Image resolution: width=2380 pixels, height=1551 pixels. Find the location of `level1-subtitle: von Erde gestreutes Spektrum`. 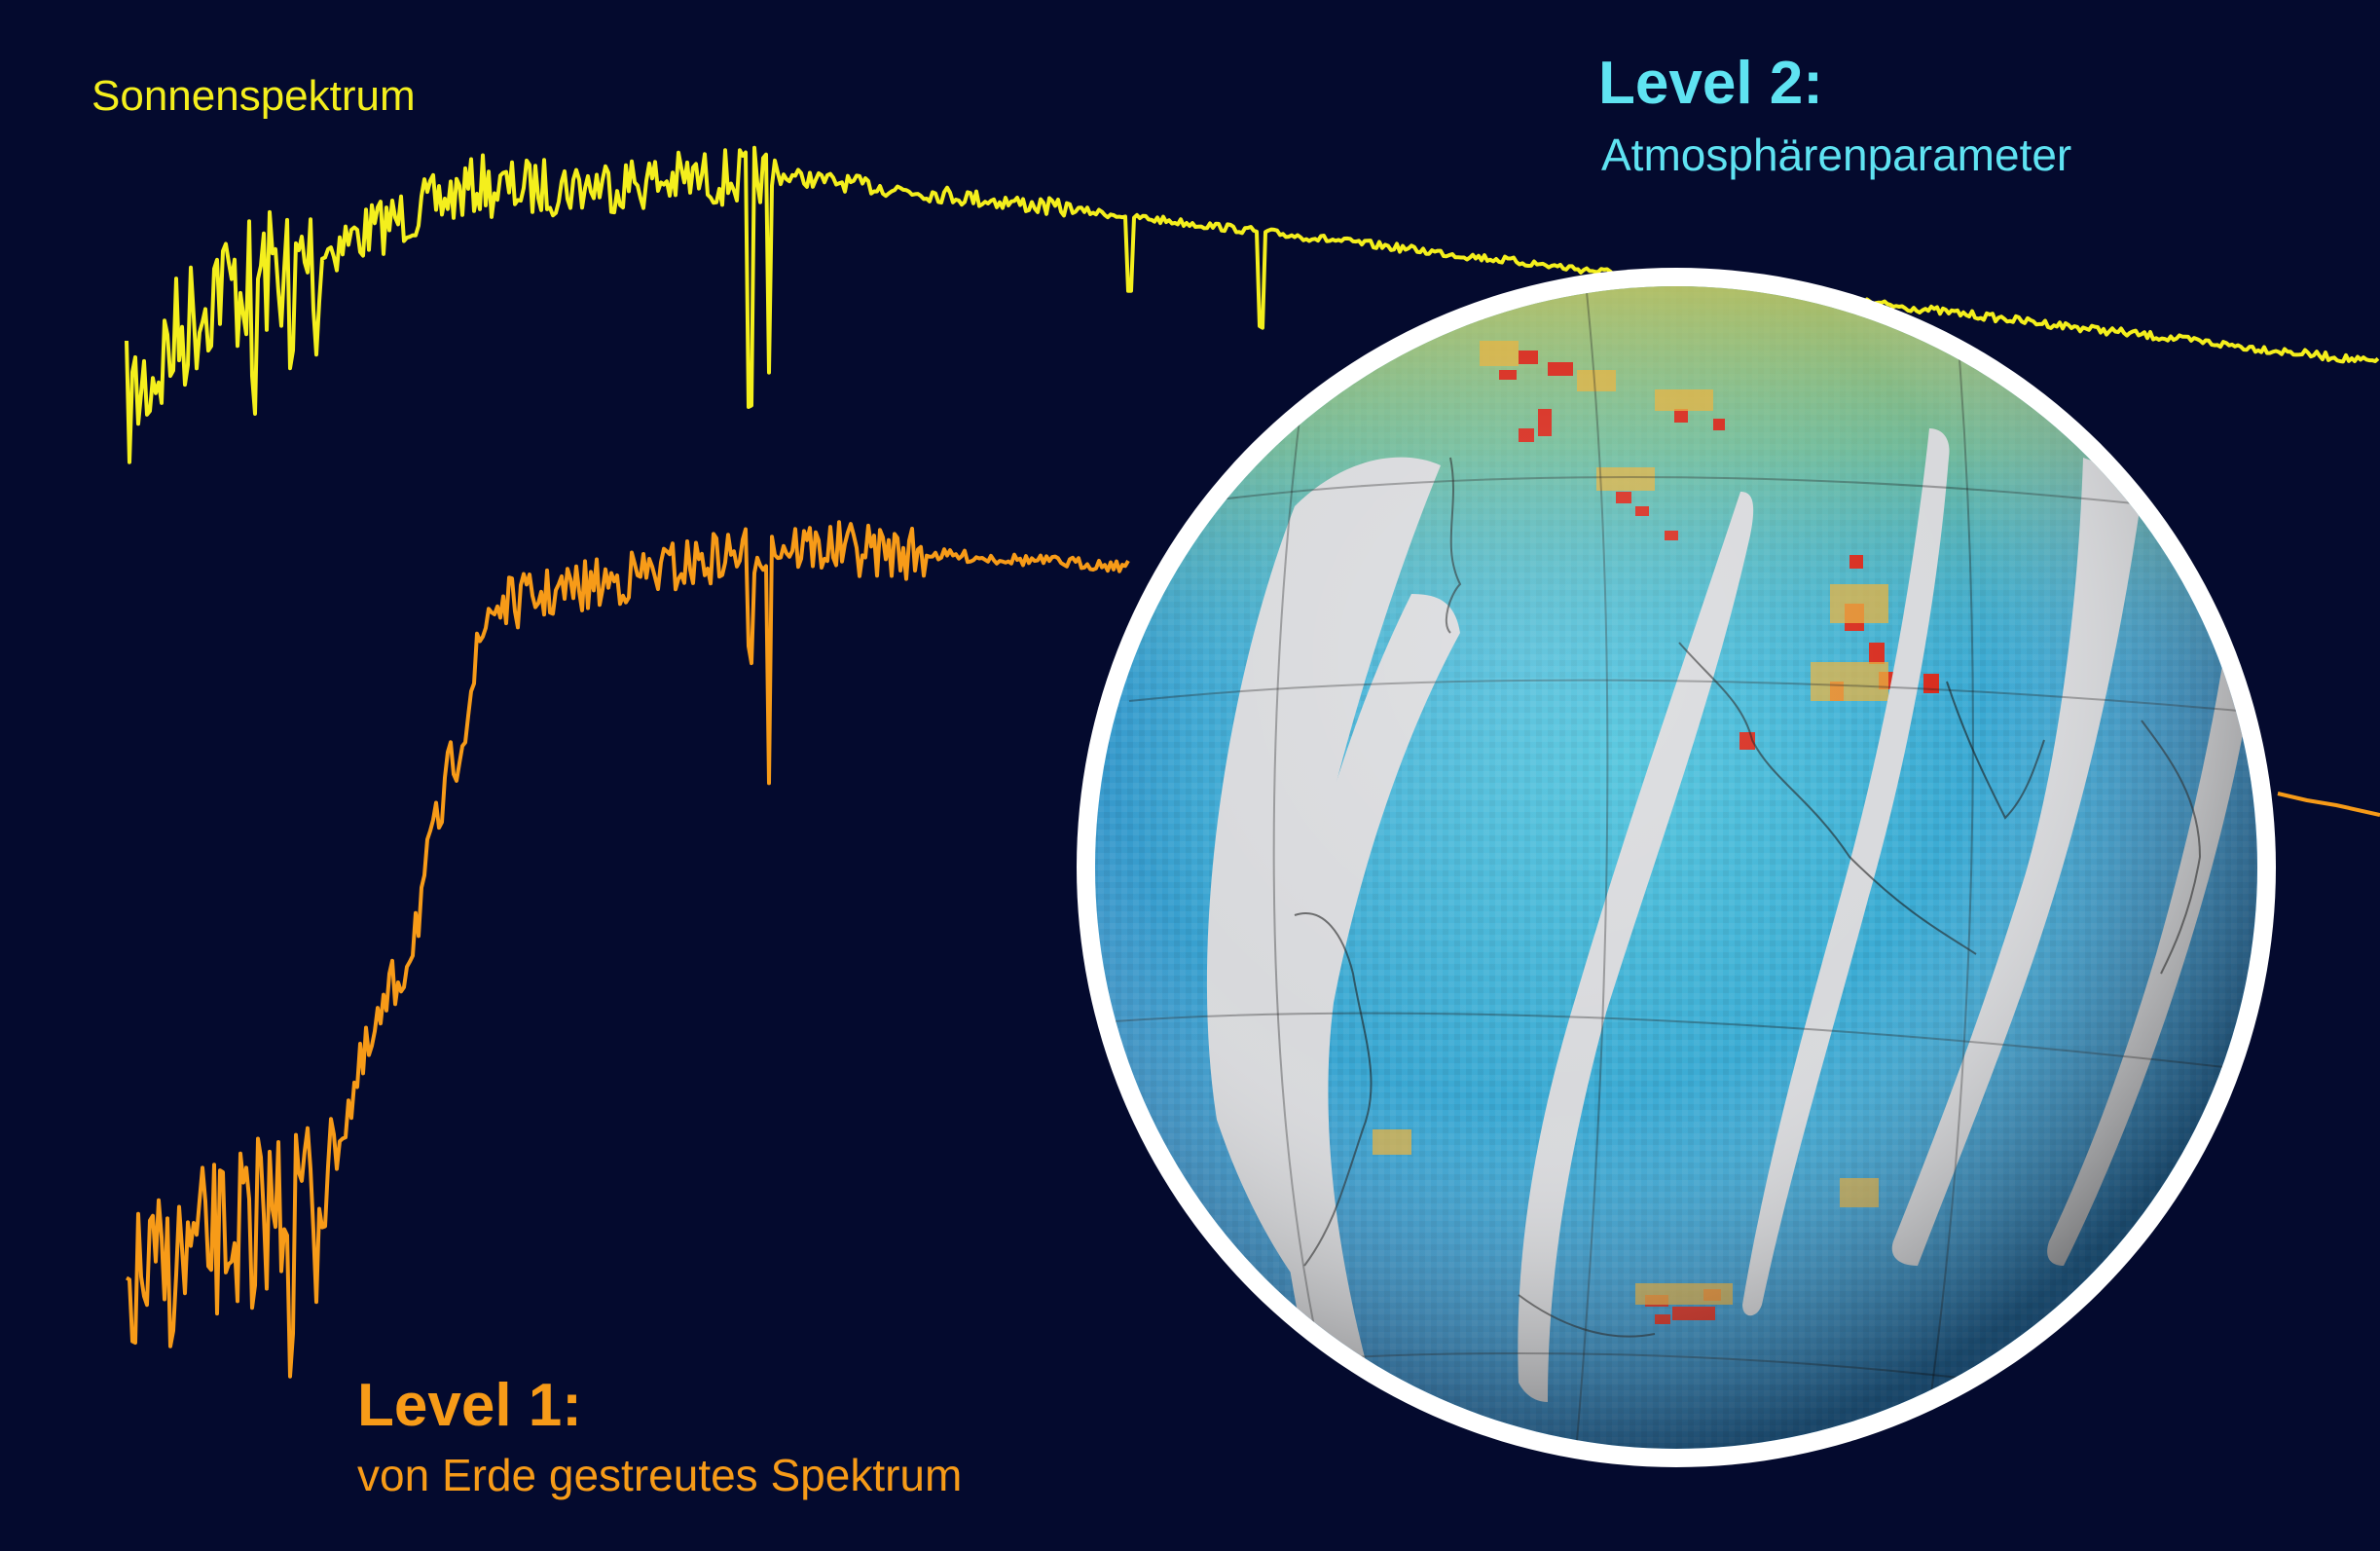

level1-subtitle: von Erde gestreutes Spektrum is located at coordinates (660, 1475).